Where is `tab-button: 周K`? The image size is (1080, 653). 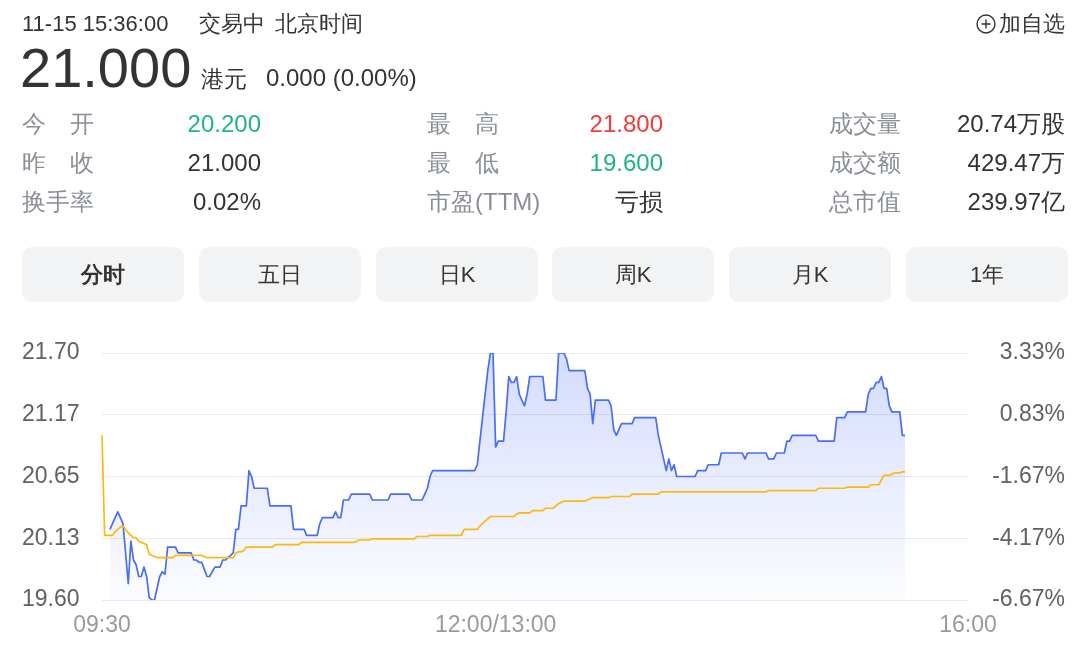
tab-button: 周K is located at coordinates (633, 274).